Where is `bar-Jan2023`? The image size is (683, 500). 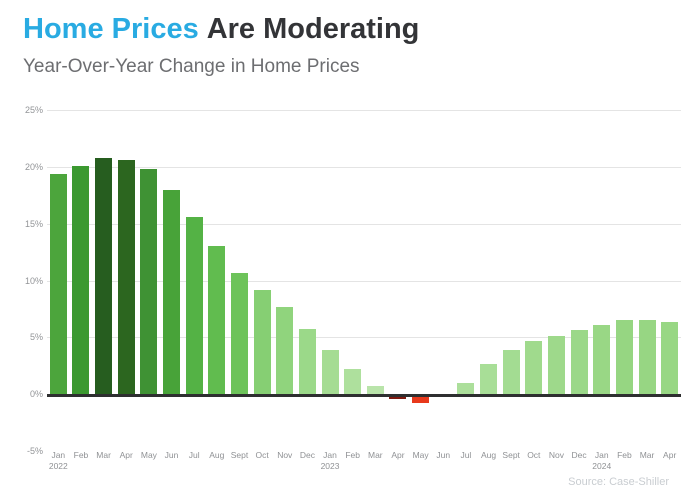
bar-Jan2023 is located at coordinates (330, 371).